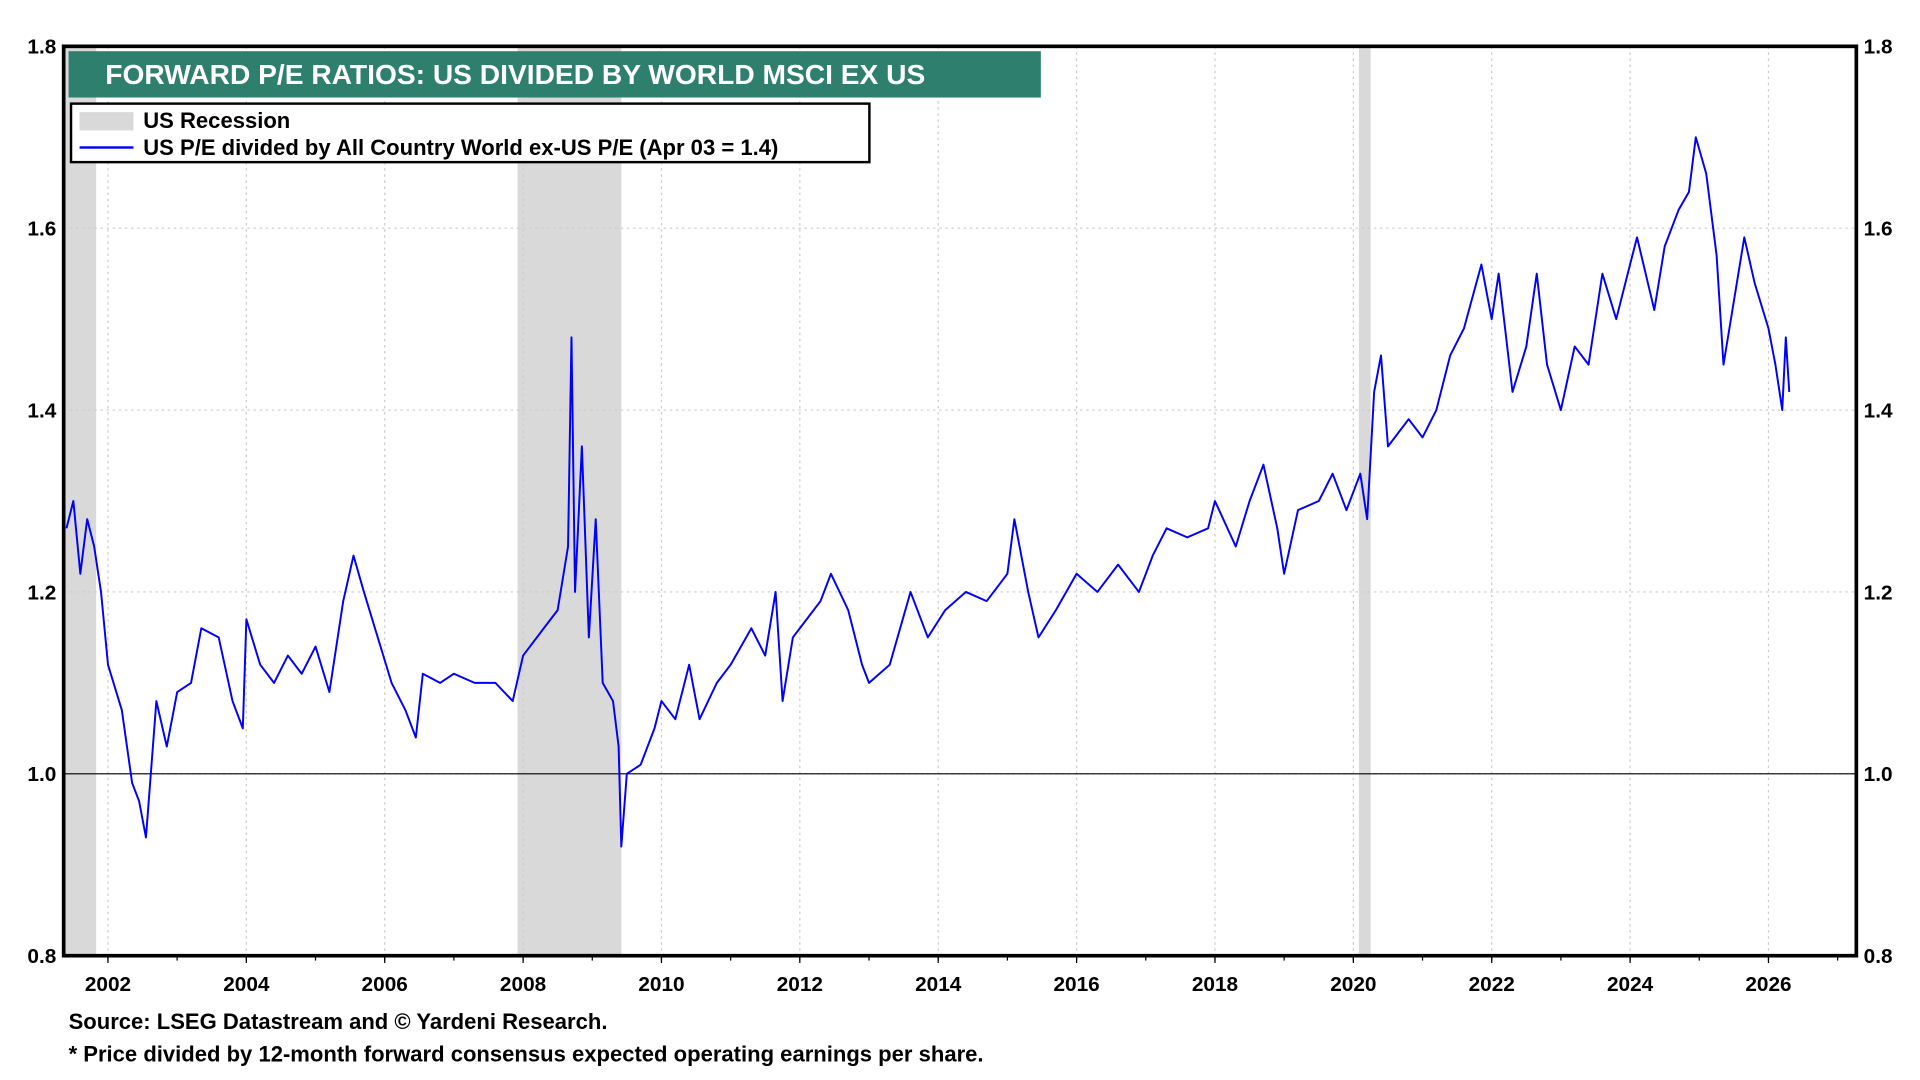 The width and height of the screenshot is (1920, 1080). Describe the element at coordinates (1215, 984) in the screenshot. I see `x-tick-label: 2018` at that location.